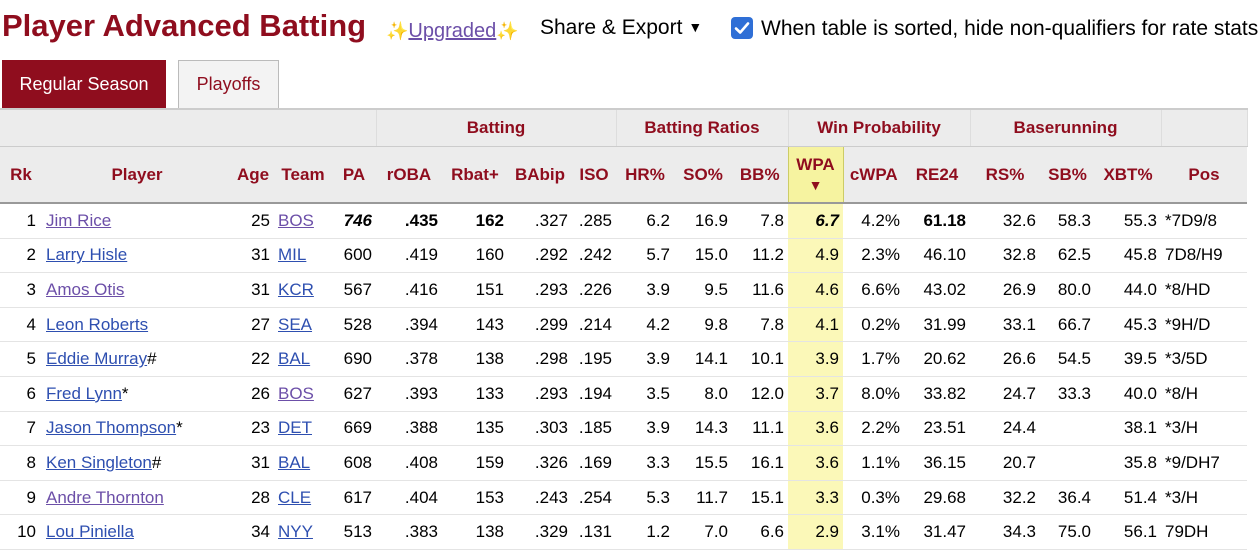 This screenshot has height=550, width=1258. What do you see at coordinates (253, 359) in the screenshot?
I see `cell-age: 22` at bounding box center [253, 359].